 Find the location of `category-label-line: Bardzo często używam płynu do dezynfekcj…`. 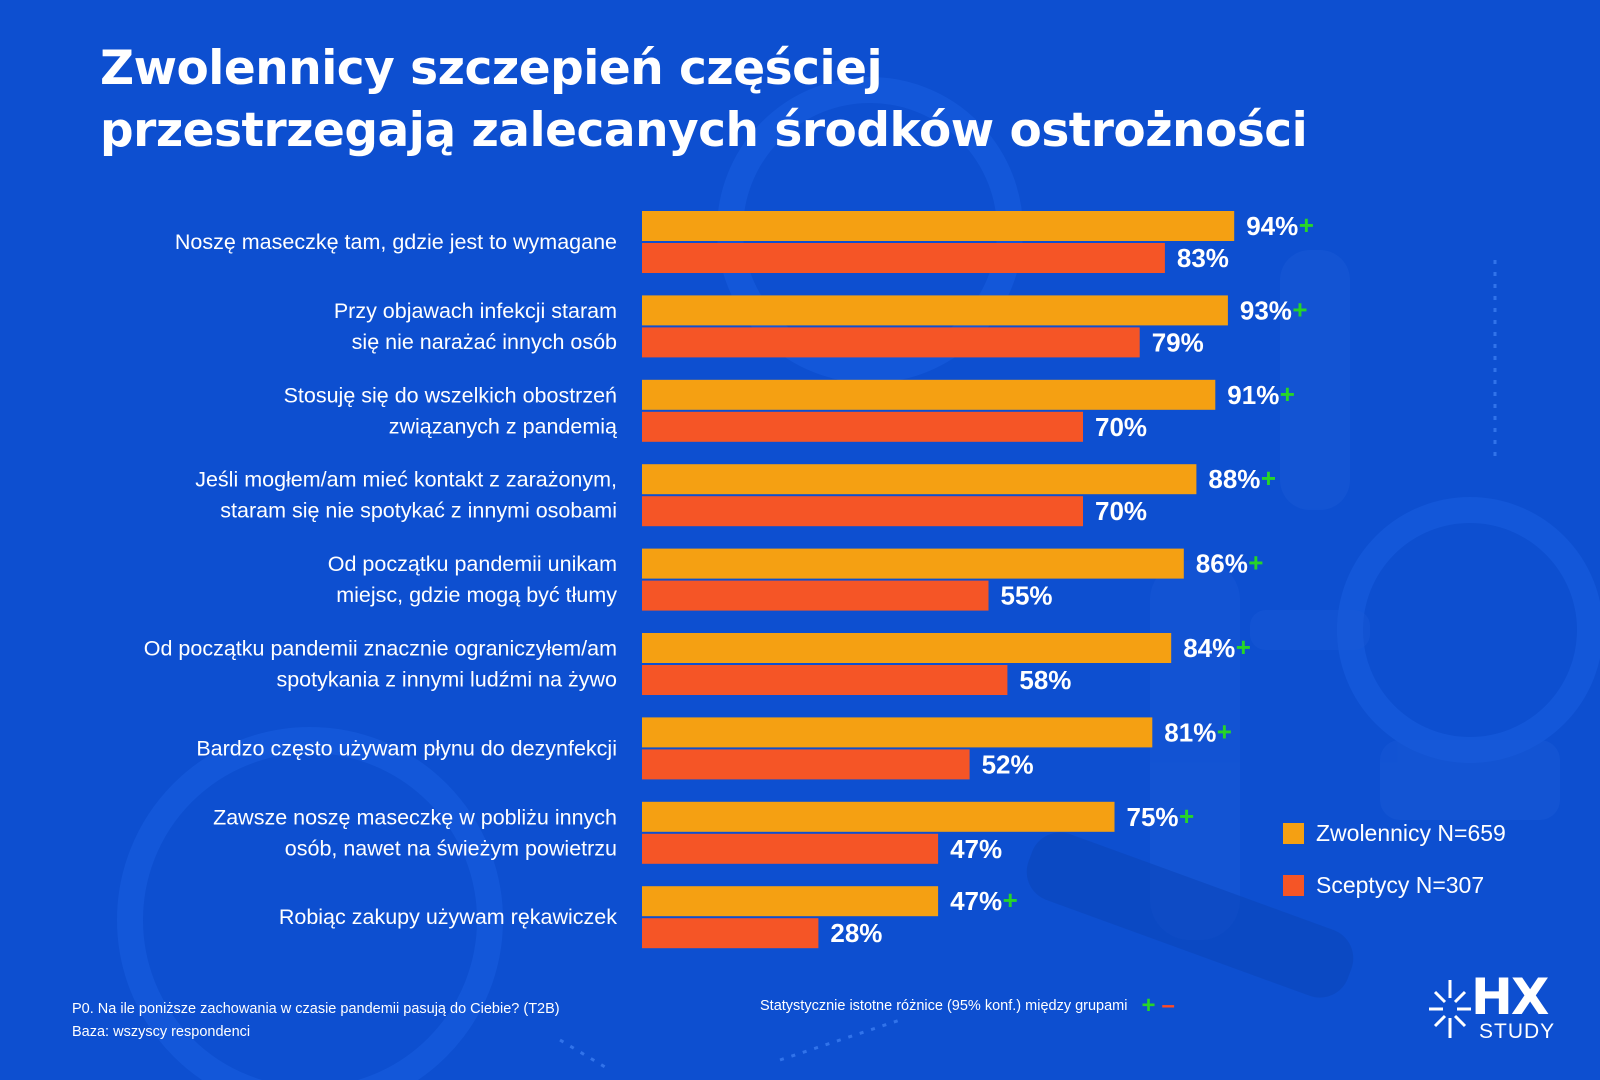

category-label-line: Bardzo często używam płynu do dezynfekcj… is located at coordinates (406, 748).